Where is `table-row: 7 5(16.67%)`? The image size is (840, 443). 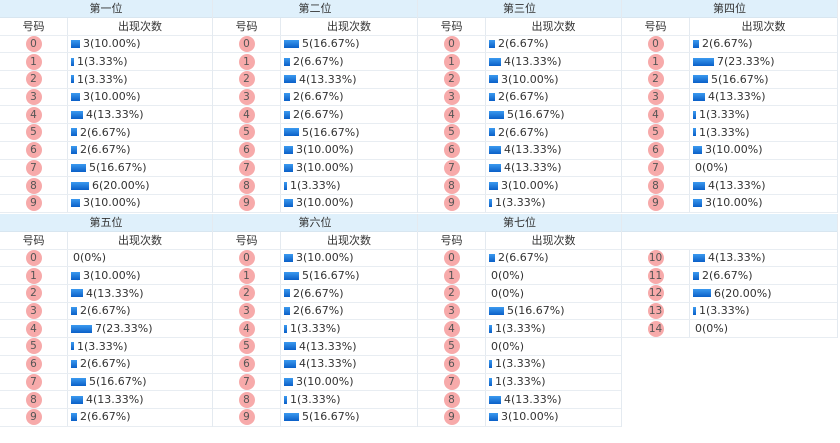 table-row: 7 5(16.67%) is located at coordinates (106, 382).